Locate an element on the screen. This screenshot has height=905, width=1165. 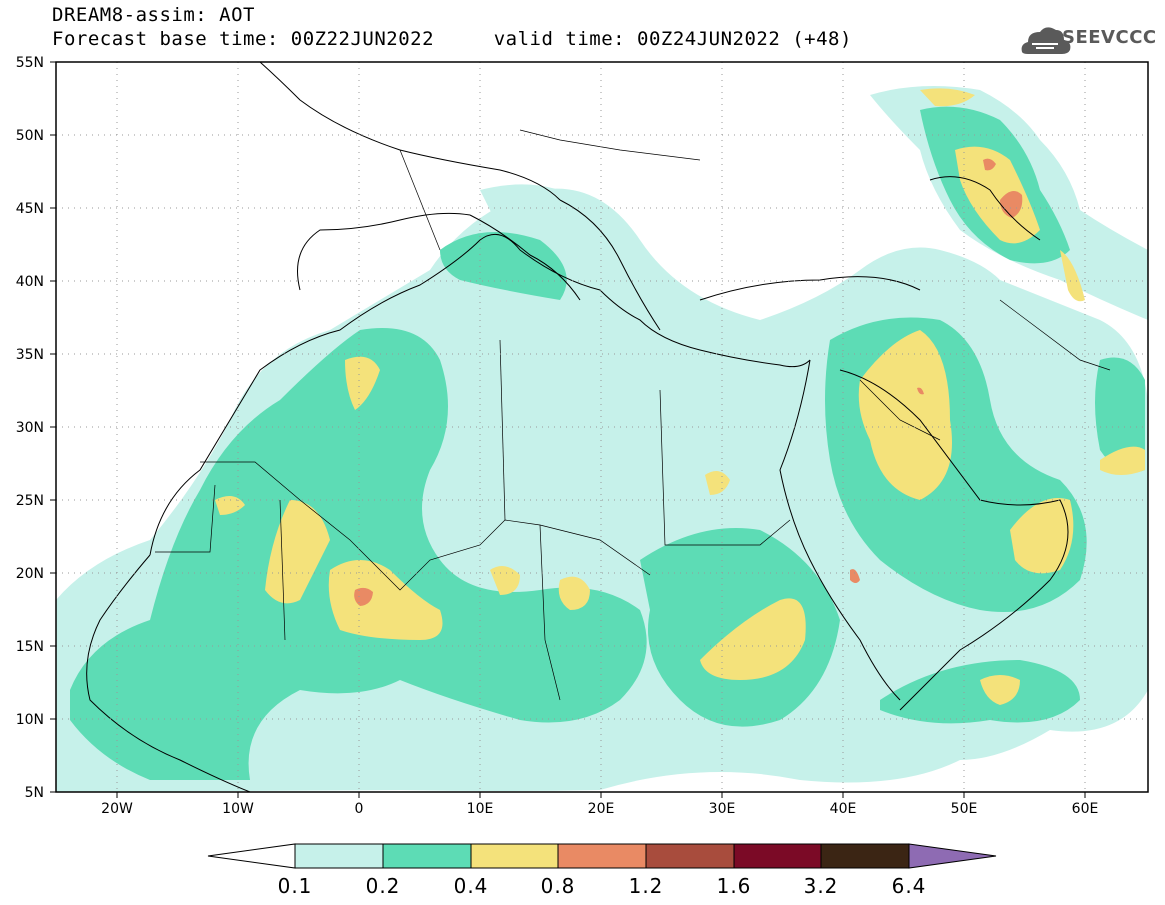
lat-label: 40N is located at coordinates (30, 282).